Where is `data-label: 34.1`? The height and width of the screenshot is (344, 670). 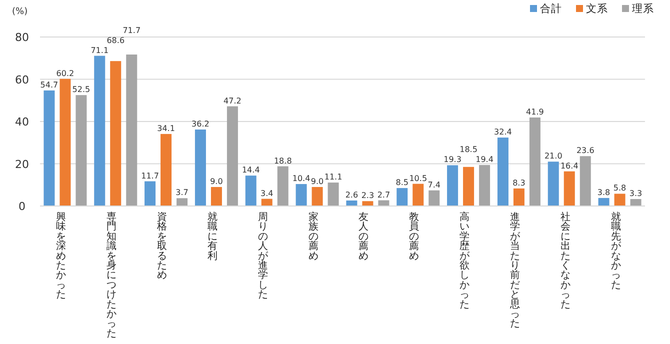
data-label: 34.1 is located at coordinates (166, 128).